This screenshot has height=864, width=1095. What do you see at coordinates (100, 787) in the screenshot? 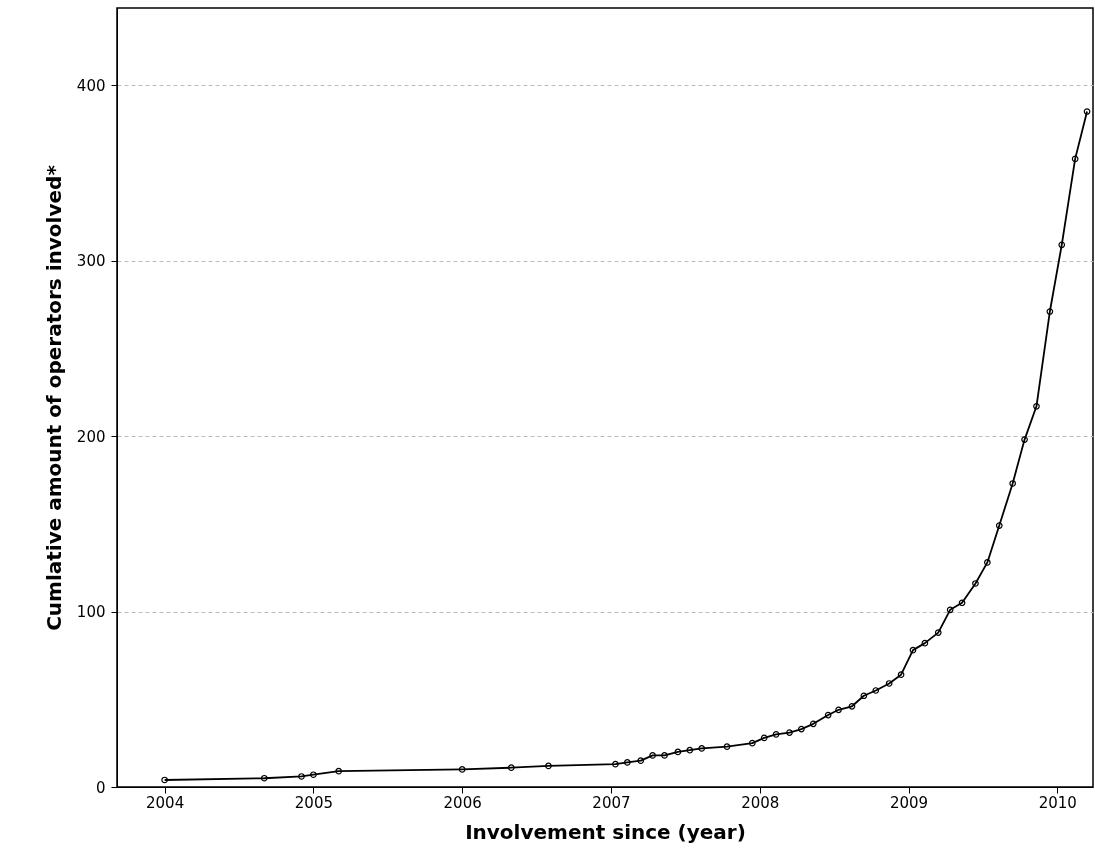
I see `y-tick-label: 0` at bounding box center [100, 787].